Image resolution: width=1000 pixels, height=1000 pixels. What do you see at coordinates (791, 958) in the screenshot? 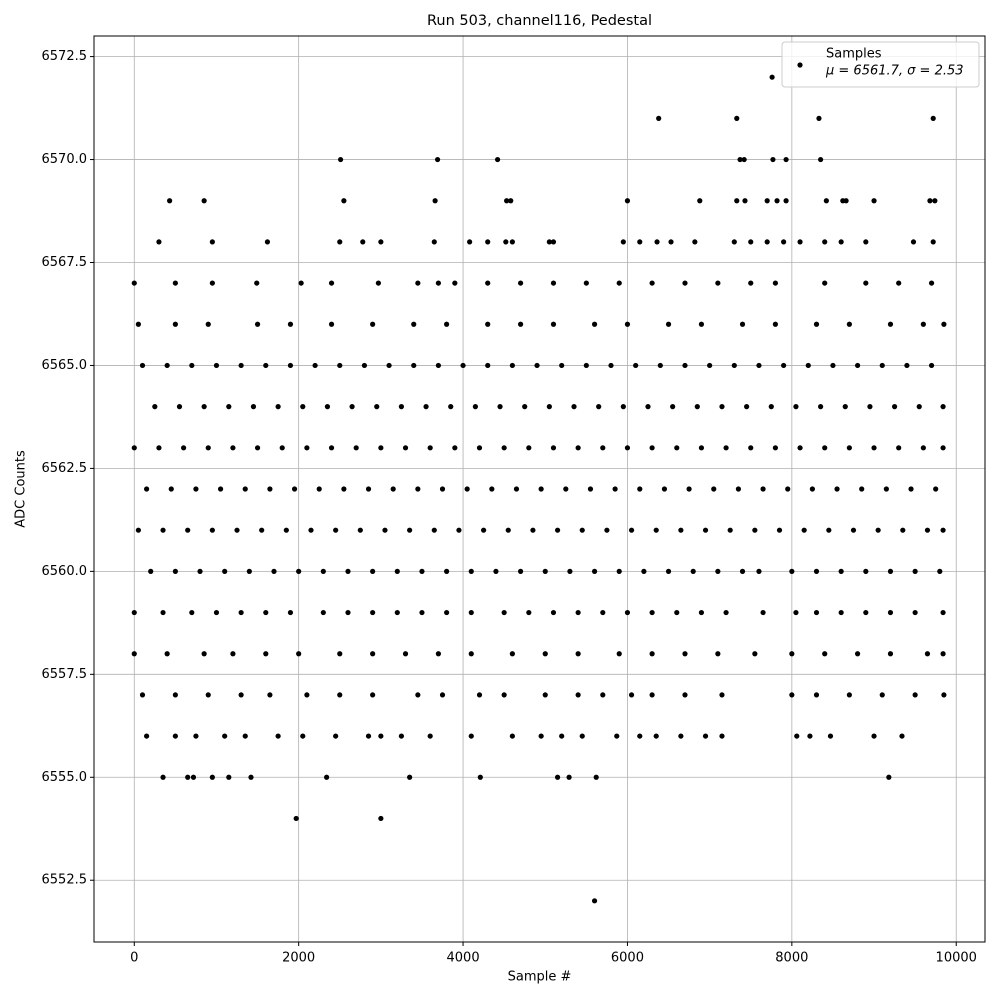
I see `x-tick-label: 8000` at bounding box center [791, 958].